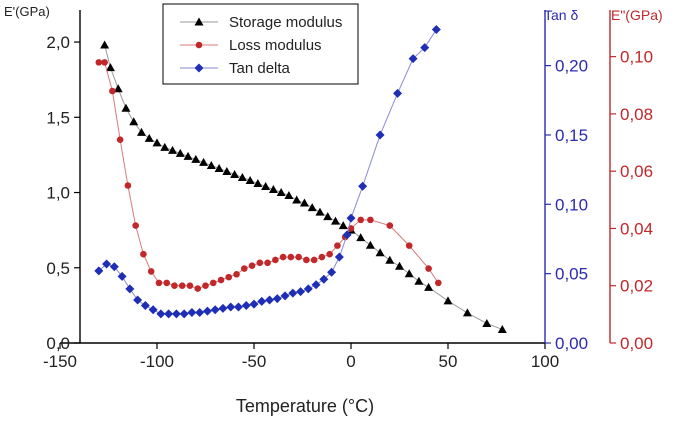 This screenshot has width=685, height=423. I want to click on y-tick-label: 0,15, so click(571, 135).